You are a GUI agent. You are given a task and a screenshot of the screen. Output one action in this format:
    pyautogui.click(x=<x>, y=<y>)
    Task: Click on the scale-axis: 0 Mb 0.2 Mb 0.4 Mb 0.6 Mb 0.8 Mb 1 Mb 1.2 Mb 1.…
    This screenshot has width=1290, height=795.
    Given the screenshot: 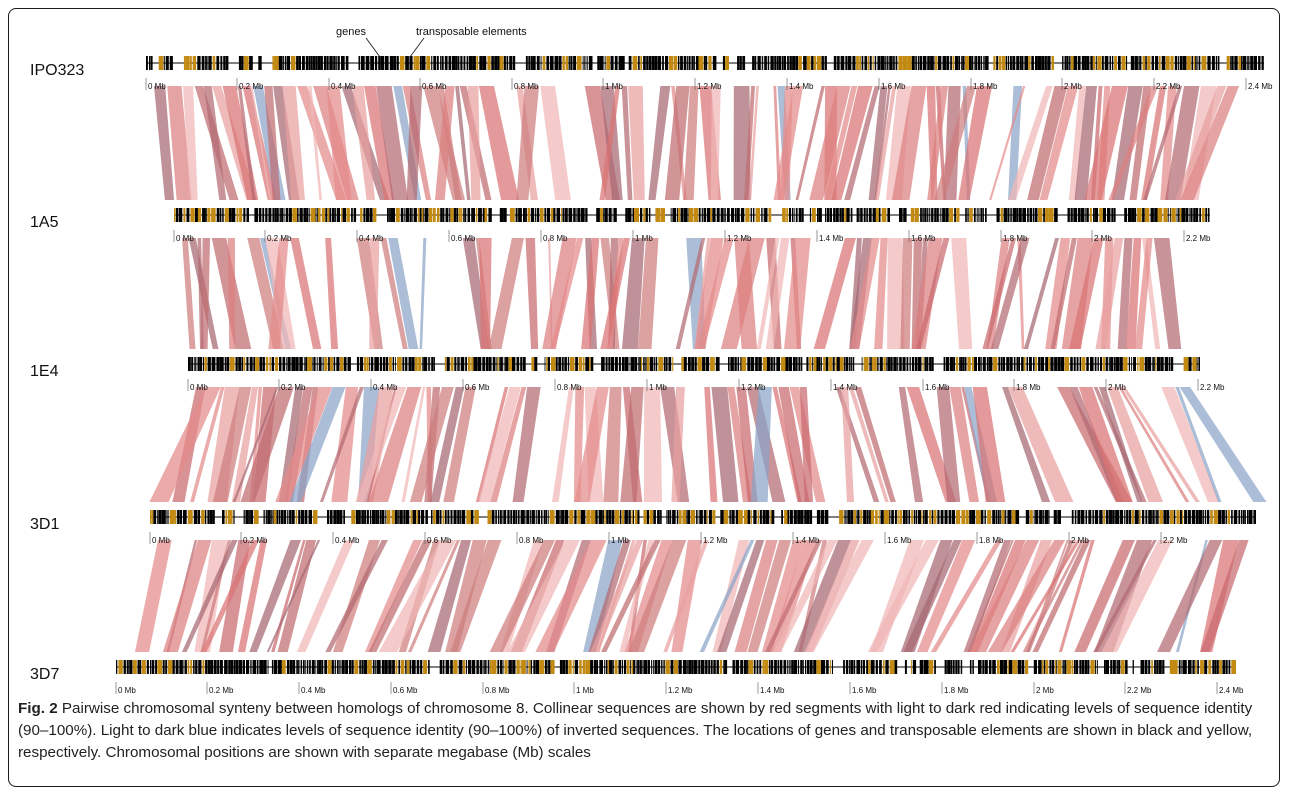 What is the action you would take?
    pyautogui.click(x=692, y=236)
    